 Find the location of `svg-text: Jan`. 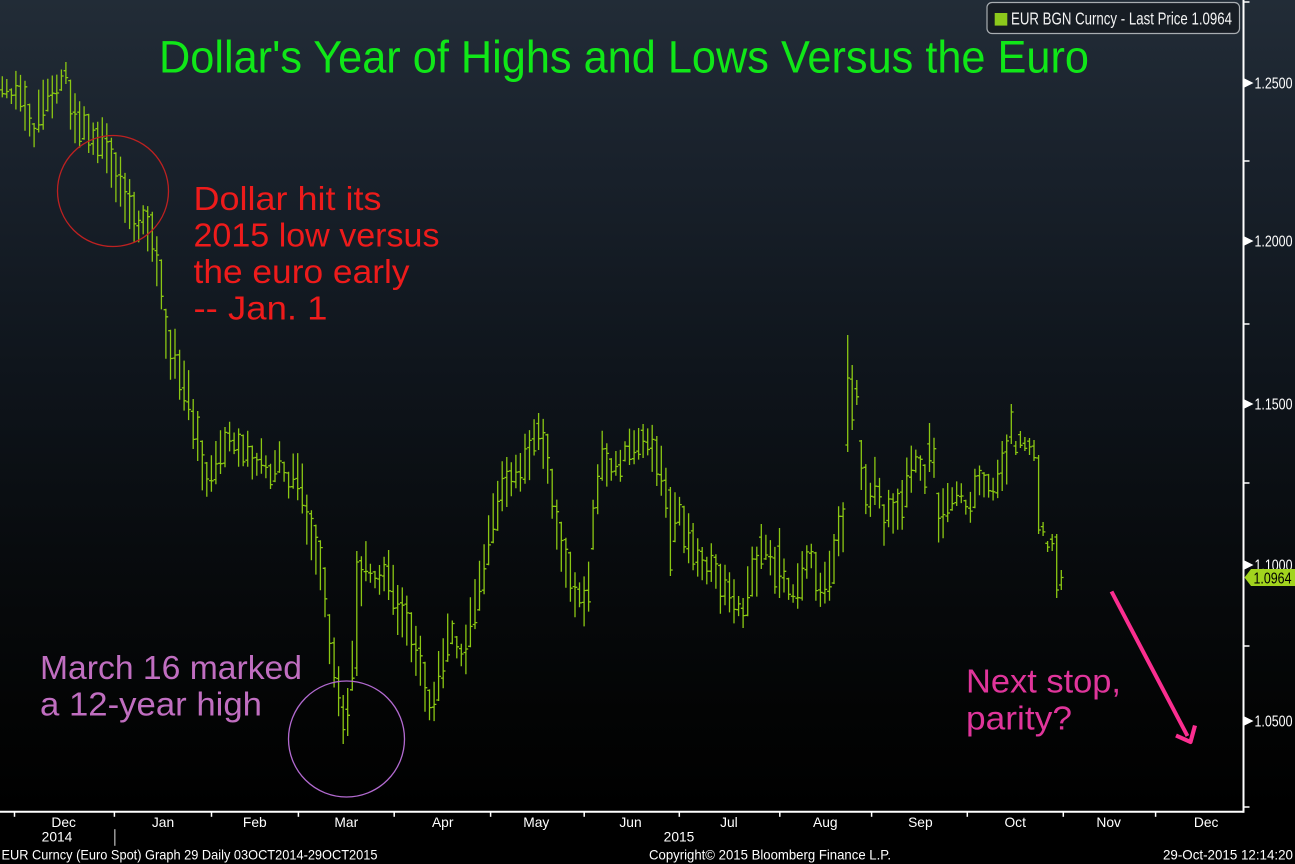

svg-text: Jan is located at coordinates (163, 822).